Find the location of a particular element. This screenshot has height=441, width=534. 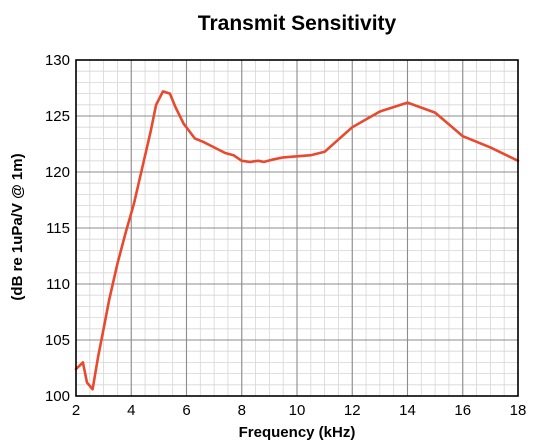

y-tick-label: 120 is located at coordinates (57, 172).